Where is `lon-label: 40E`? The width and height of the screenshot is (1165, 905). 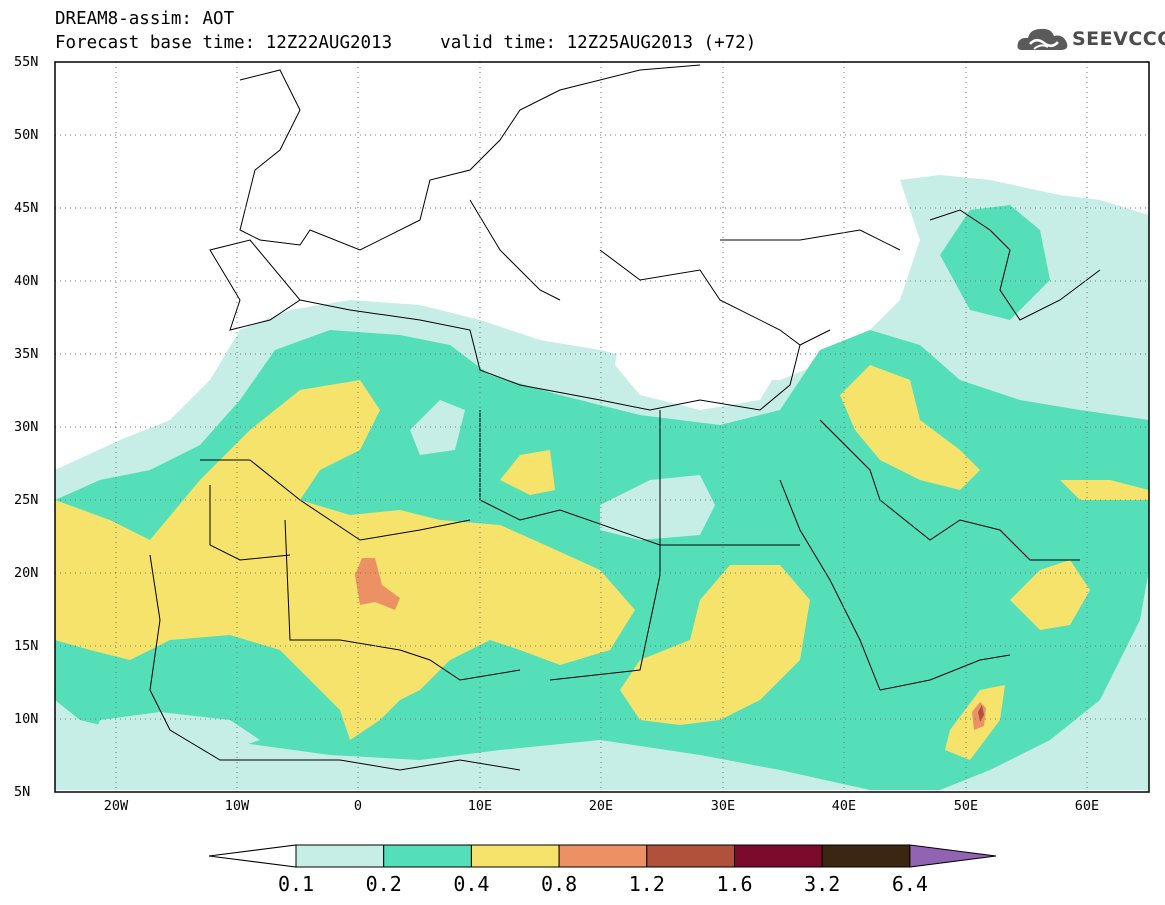 lon-label: 40E is located at coordinates (844, 806).